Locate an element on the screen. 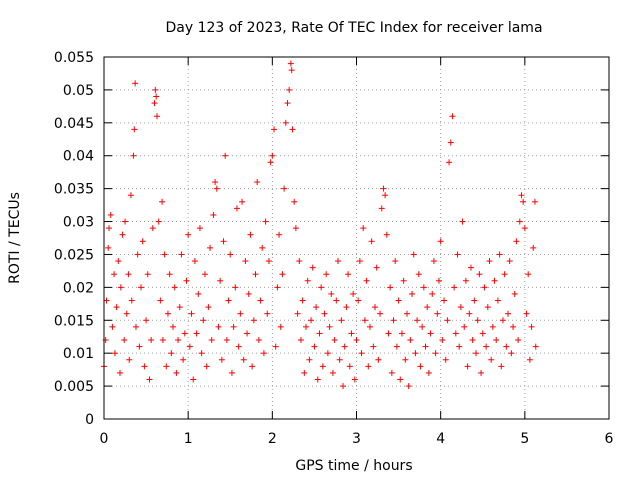 The height and width of the screenshot is (480, 640). y-tick-label: 0.025 is located at coordinates (74, 255).